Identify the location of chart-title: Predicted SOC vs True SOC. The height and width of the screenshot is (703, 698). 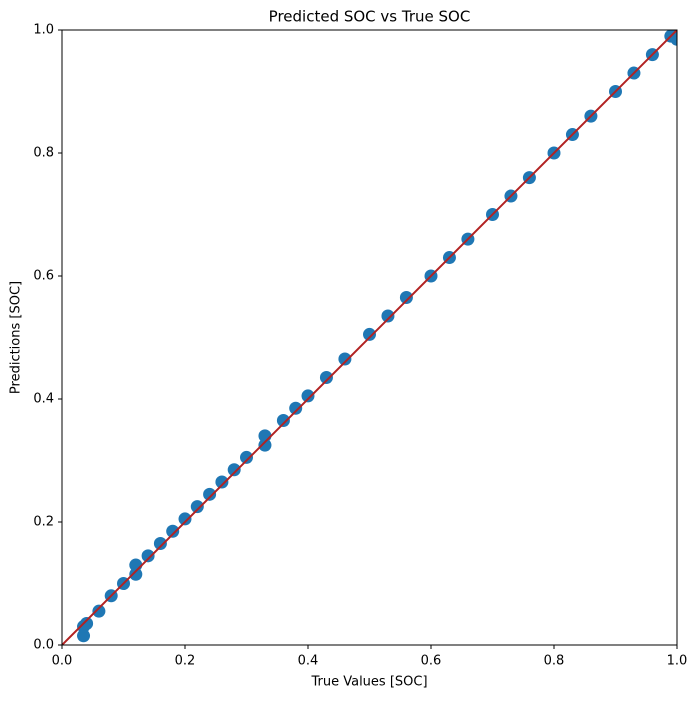
(370, 17).